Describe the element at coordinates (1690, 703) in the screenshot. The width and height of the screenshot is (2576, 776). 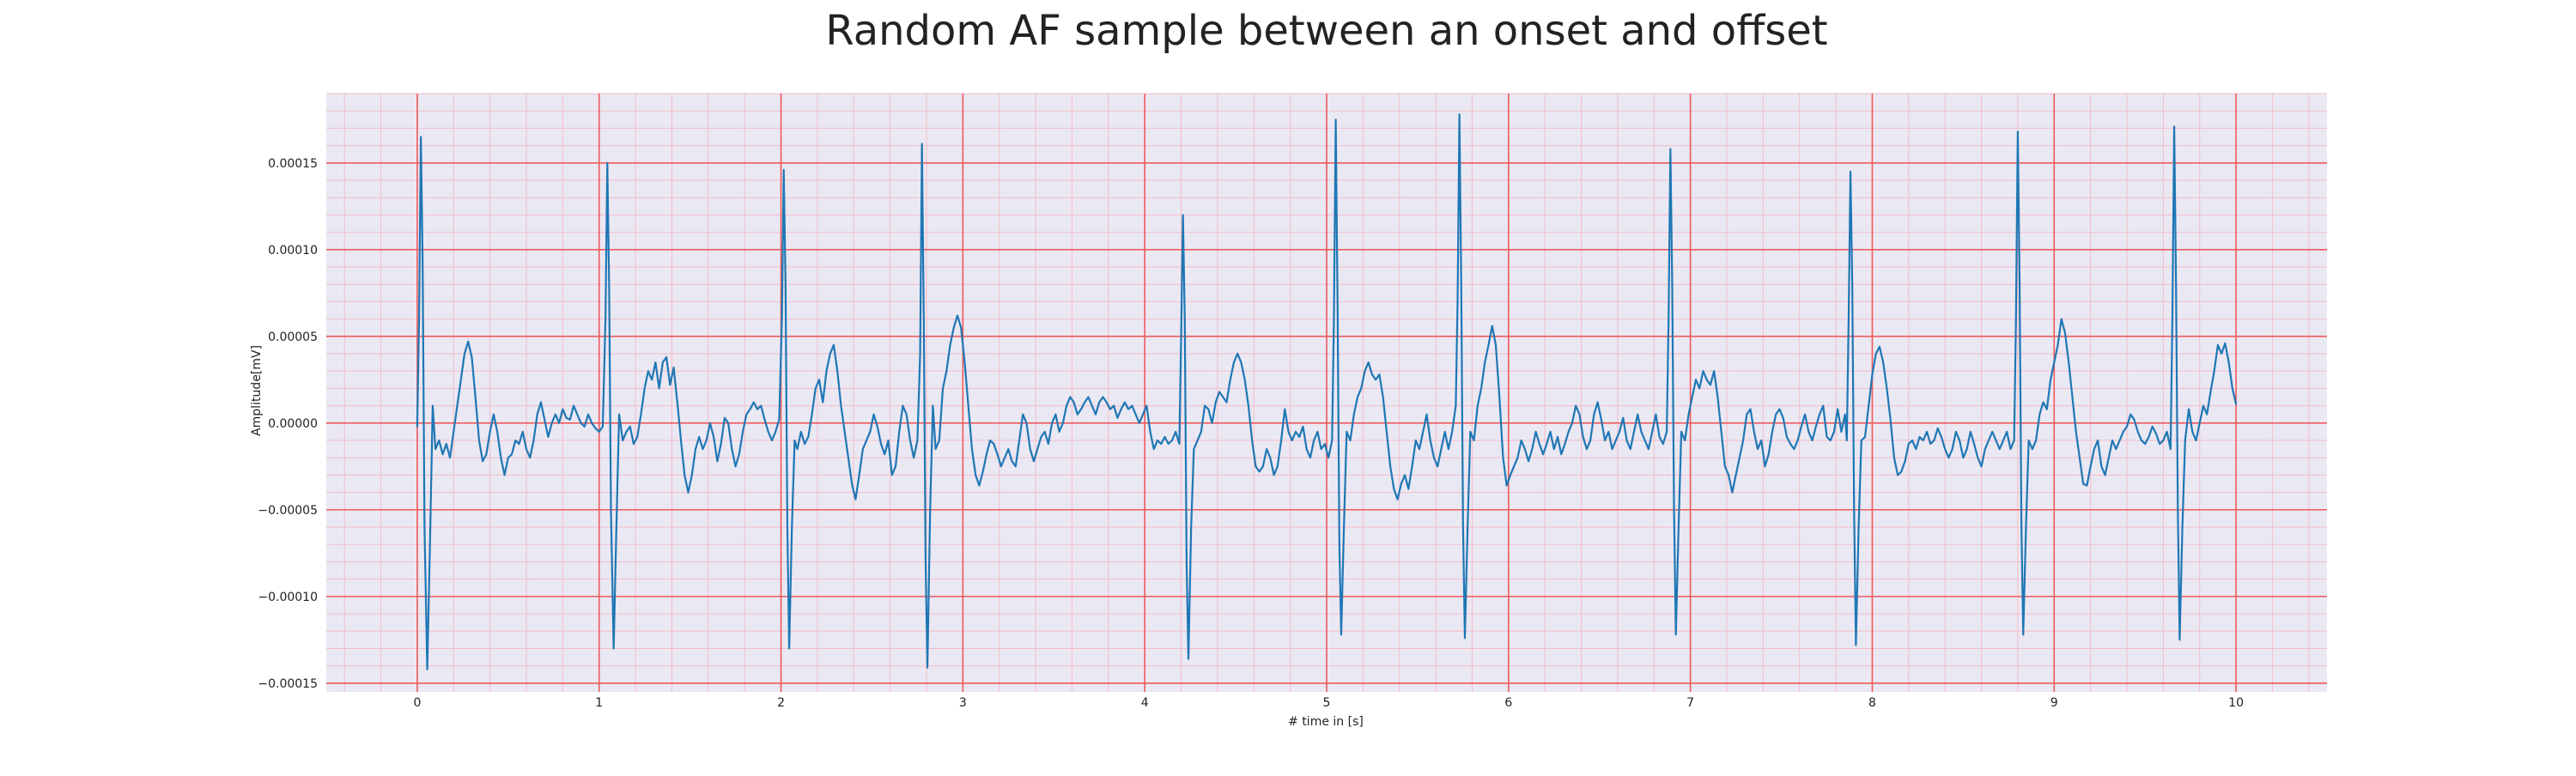
I see `x-tick-label: 7` at that location.